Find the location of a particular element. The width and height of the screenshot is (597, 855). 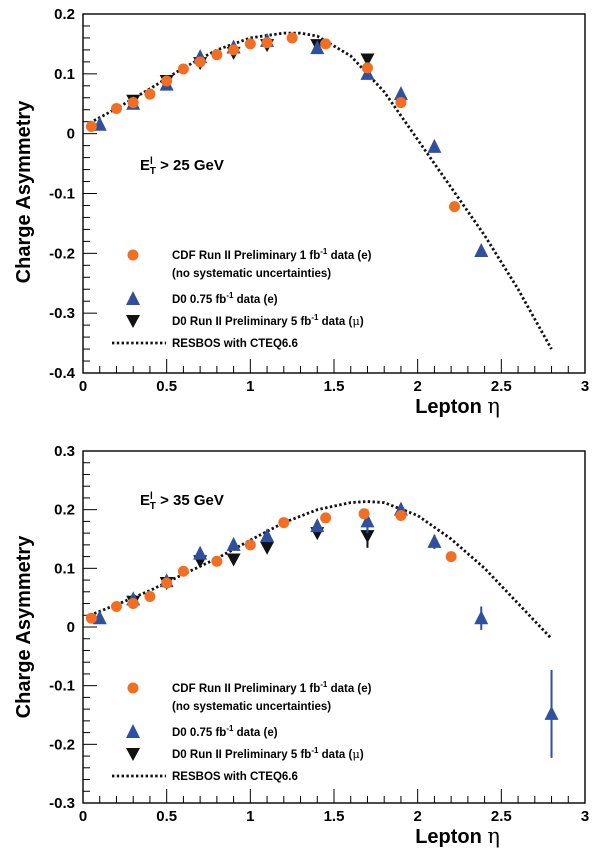

x-axis-label: Lepton η is located at coordinates (457, 836).